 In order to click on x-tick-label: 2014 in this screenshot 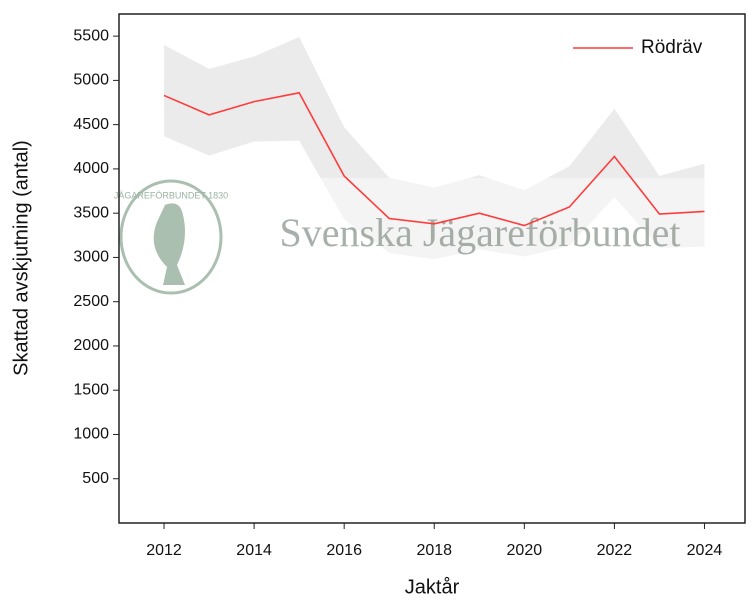, I will do `click(254, 550)`.